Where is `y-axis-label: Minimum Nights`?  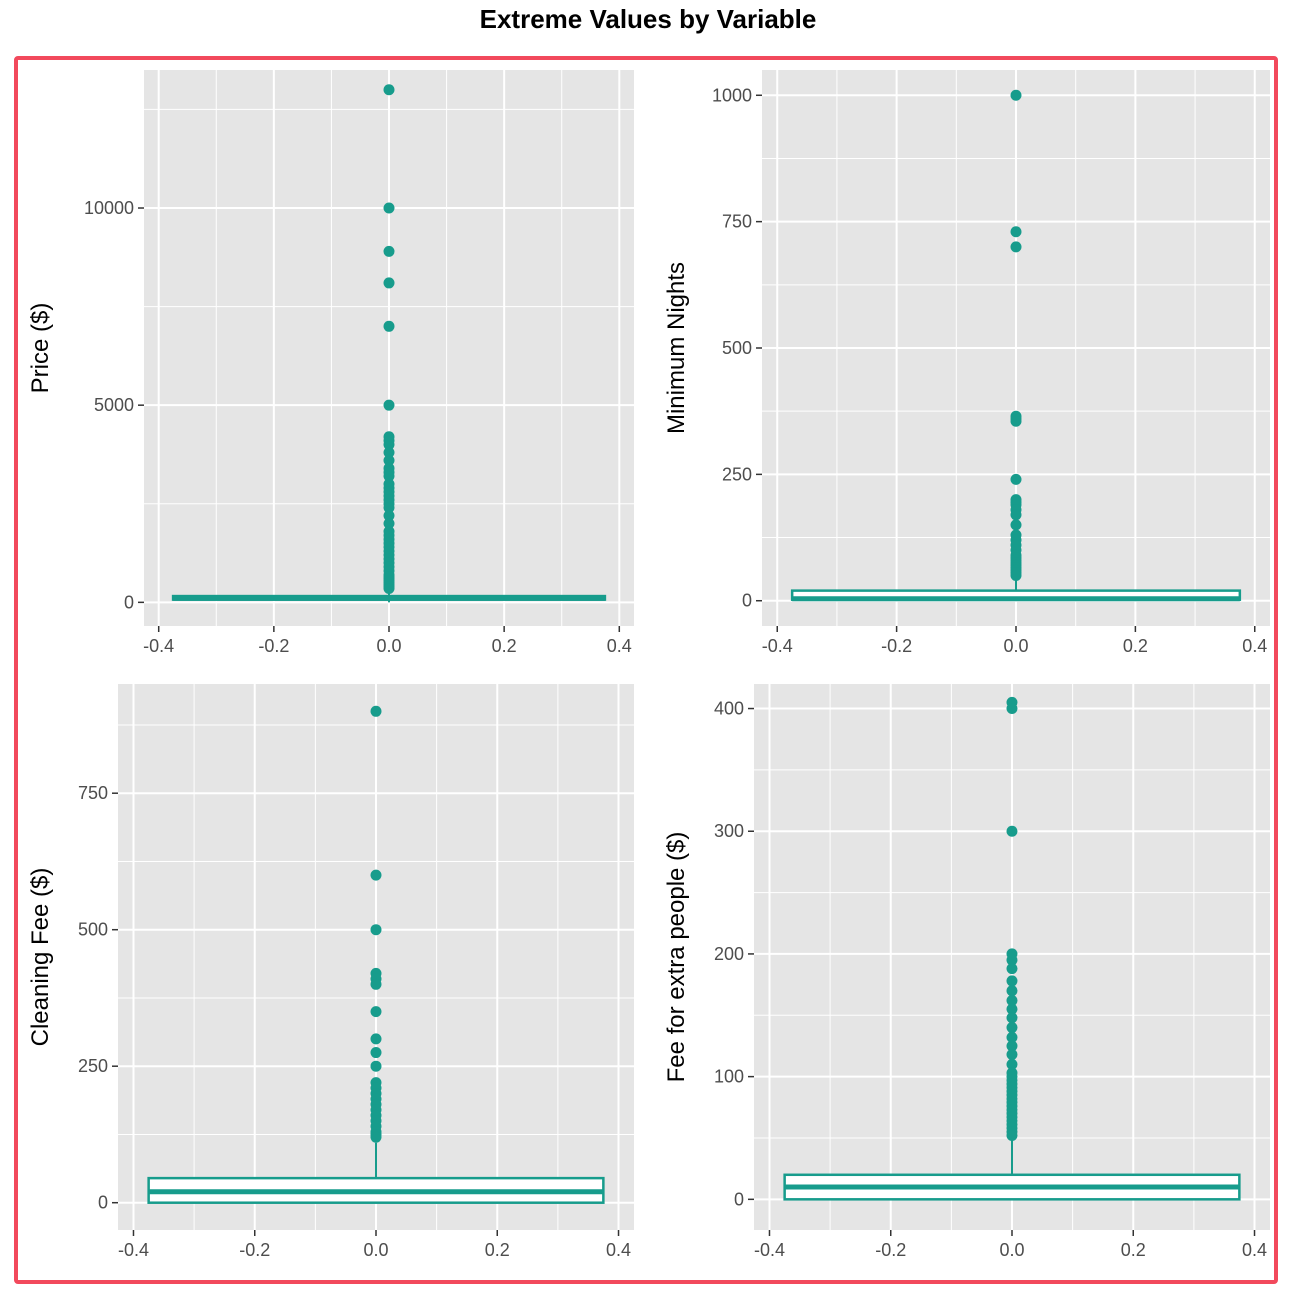 y-axis-label: Minimum Nights is located at coordinates (676, 348).